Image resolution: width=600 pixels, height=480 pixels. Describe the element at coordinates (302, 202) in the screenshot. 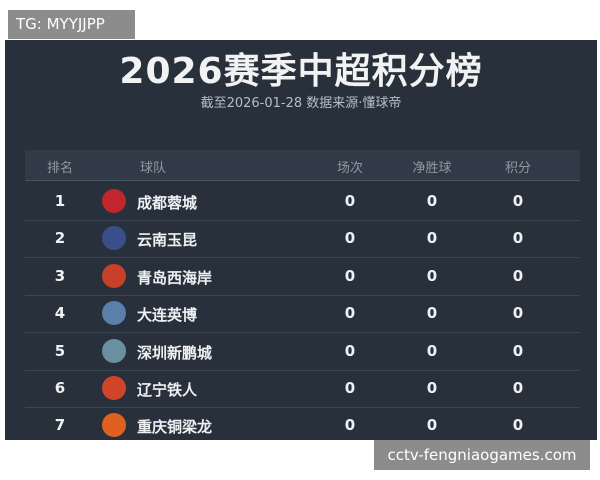

I see `table-row: 1 成都蓉城 0 0 0` at that location.